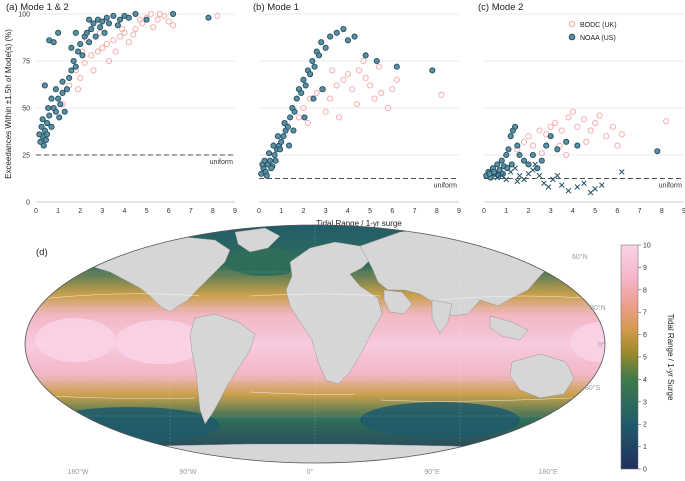  What do you see at coordinates (446, 186) in the screenshot?
I see `uniform-label-b: uniform` at bounding box center [446, 186].